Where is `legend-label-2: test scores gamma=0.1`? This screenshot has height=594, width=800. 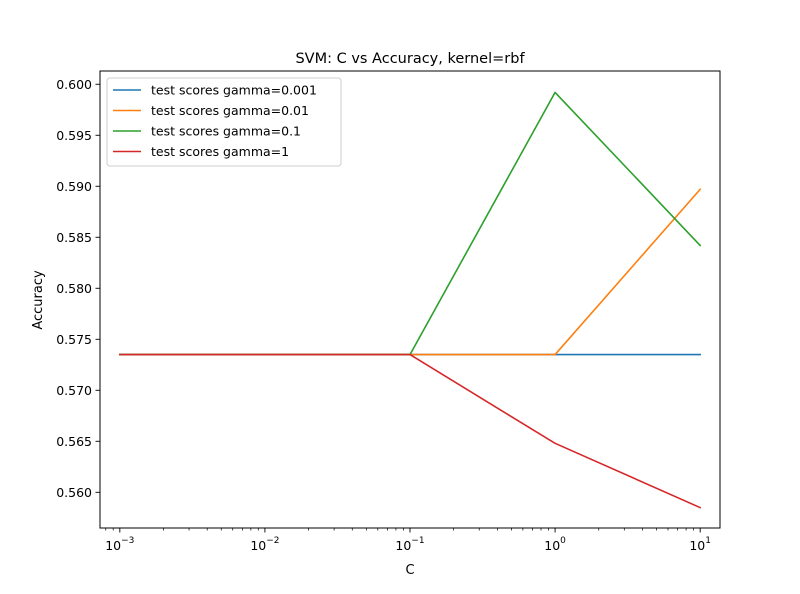
legend-label-2: test scores gamma=0.1 is located at coordinates (226, 131).